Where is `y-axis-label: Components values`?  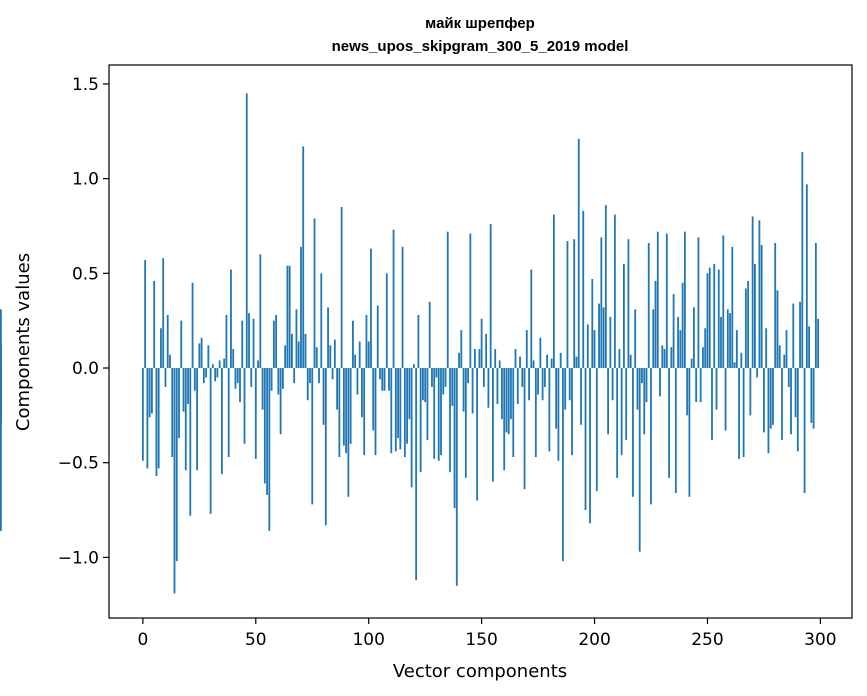 y-axis-label: Components values is located at coordinates (23, 342).